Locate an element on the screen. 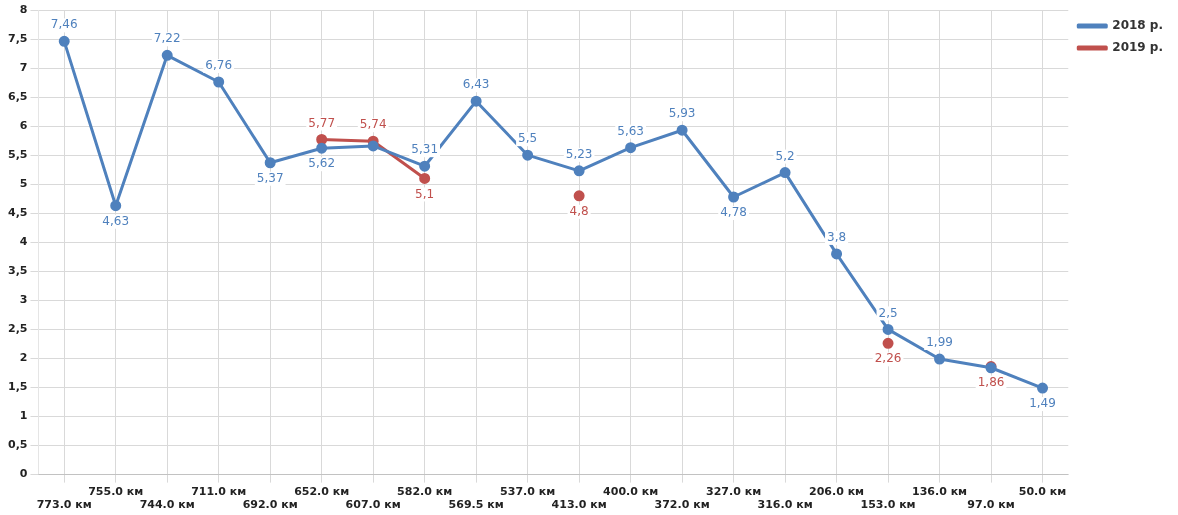  x-tick-label: 400.0 км is located at coordinates (631, 492).